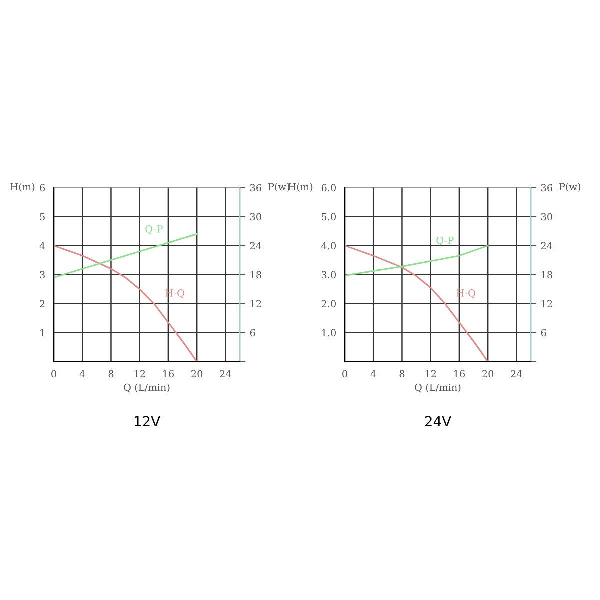  I want to click on y-tick-label: 1.0, so click(329, 333).